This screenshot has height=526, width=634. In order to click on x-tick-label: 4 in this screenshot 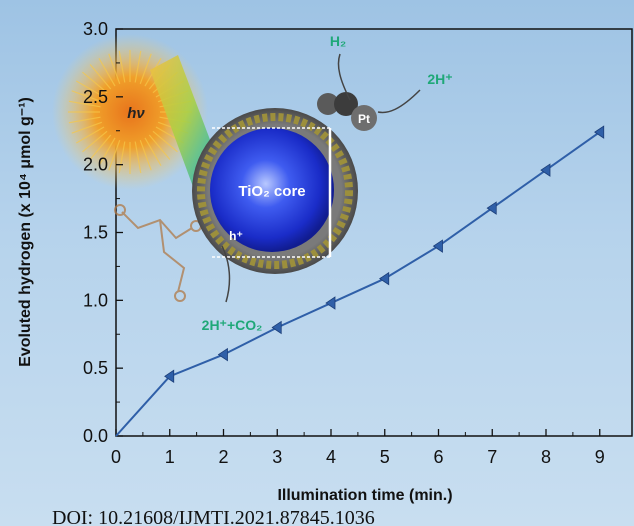, I will do `click(331, 457)`.